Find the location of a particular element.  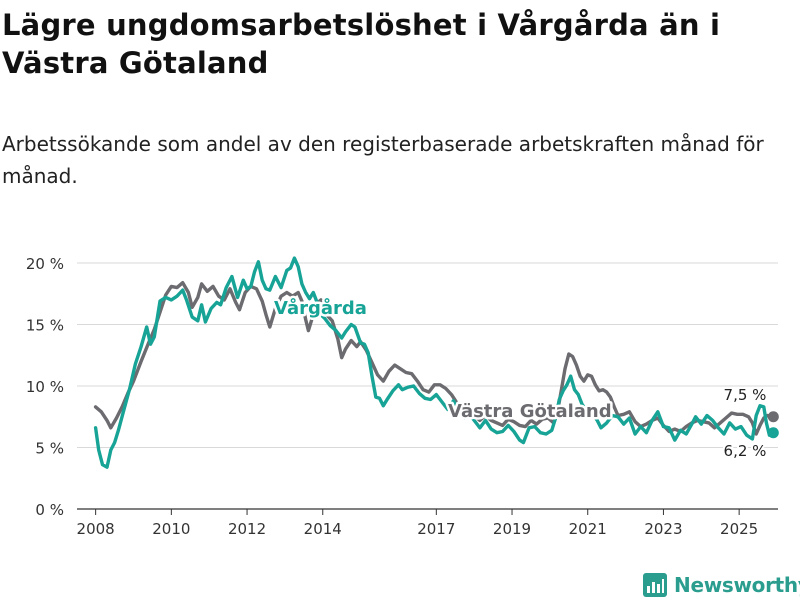

x-tick-label: 2021 is located at coordinates (588, 529).